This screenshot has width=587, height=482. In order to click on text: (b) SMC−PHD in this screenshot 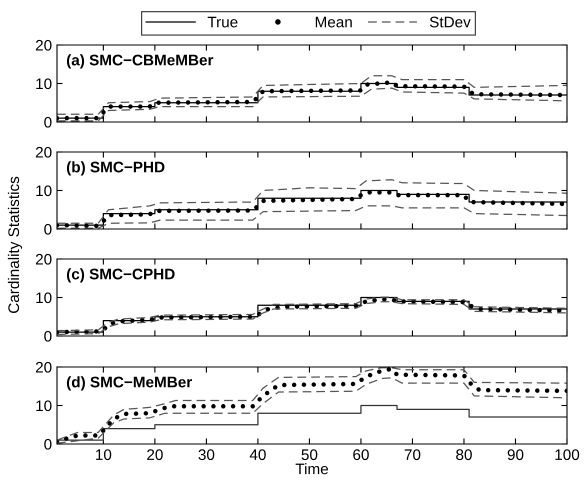, I will do `click(115, 168)`.